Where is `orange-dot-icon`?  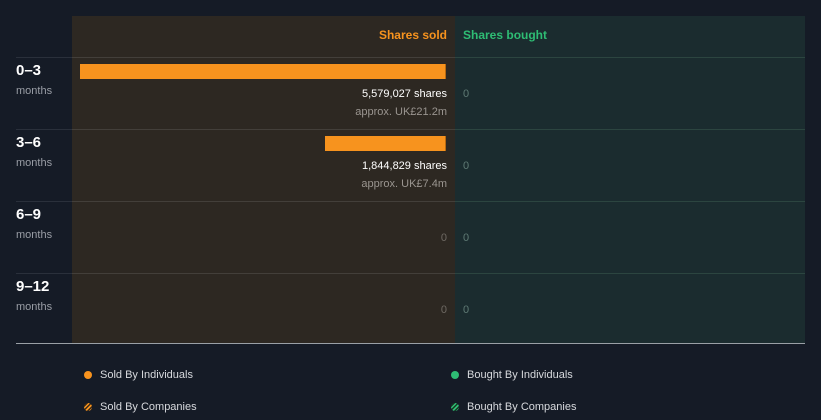
orange-dot-icon is located at coordinates (88, 375).